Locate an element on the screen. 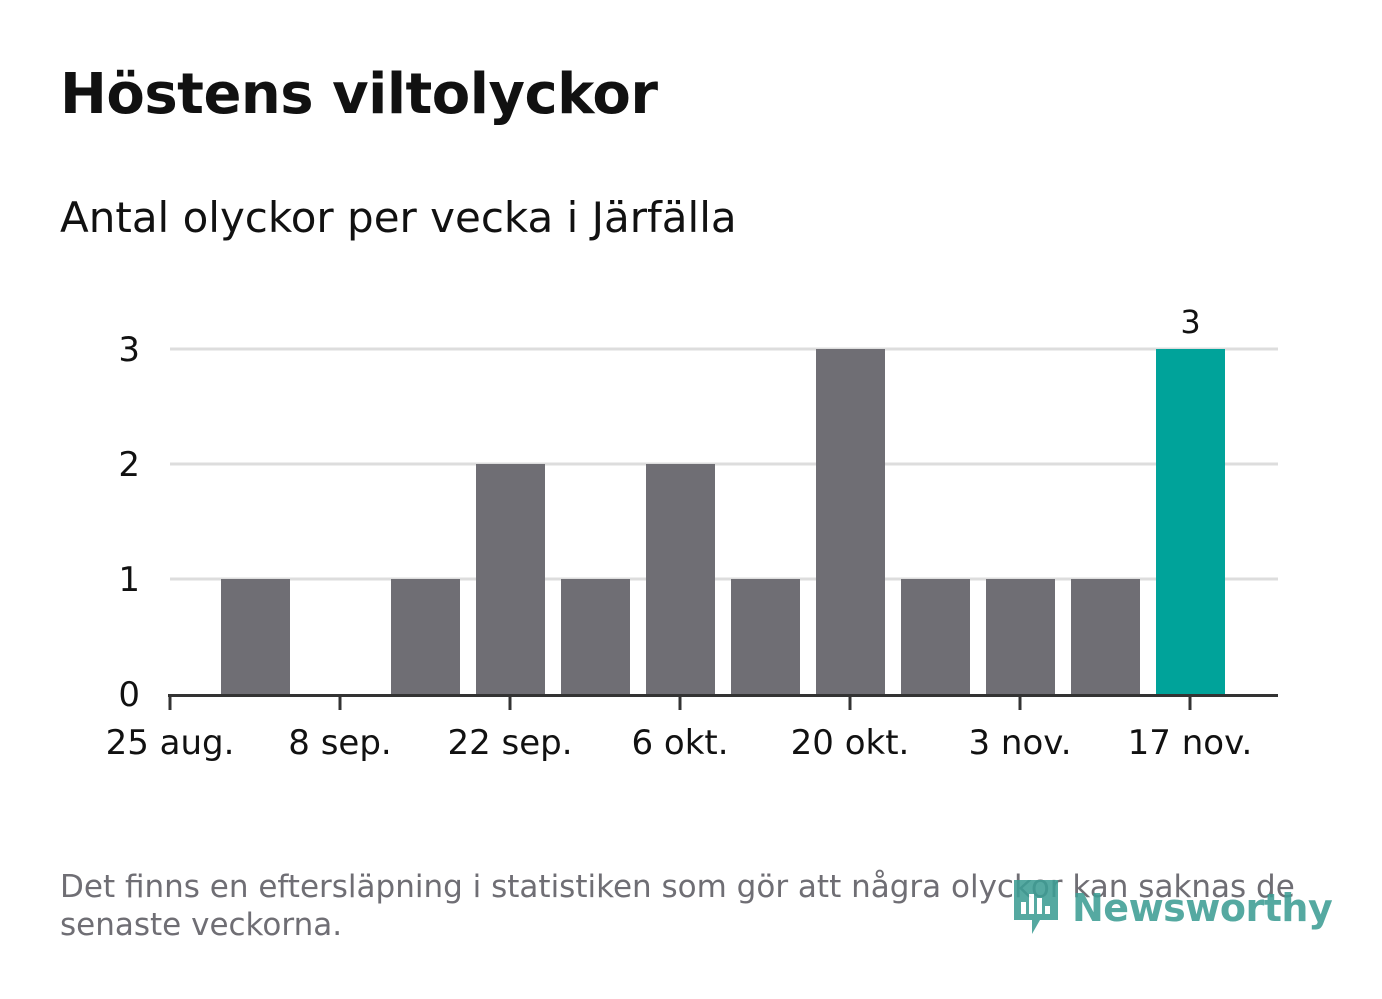  x-tick-label: 17 nov. is located at coordinates (1190, 743).